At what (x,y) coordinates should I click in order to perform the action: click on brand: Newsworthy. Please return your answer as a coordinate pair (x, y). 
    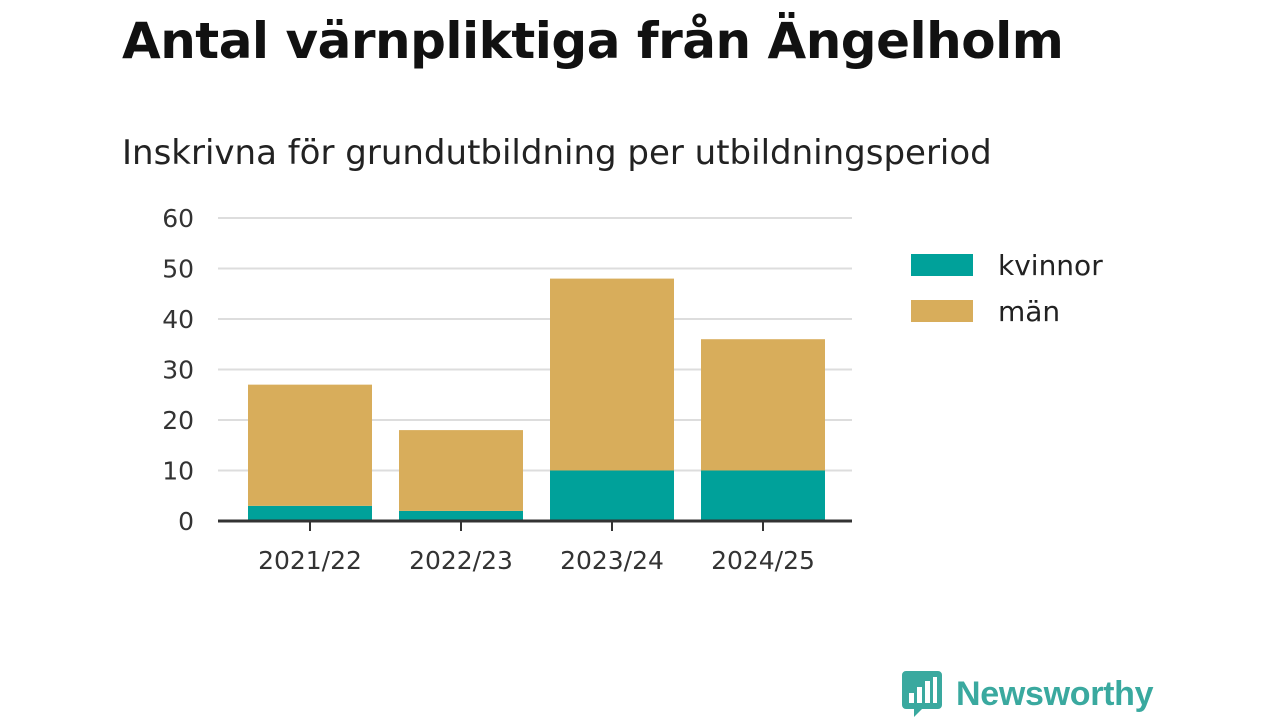
    Looking at the image, I should click on (1027, 694).